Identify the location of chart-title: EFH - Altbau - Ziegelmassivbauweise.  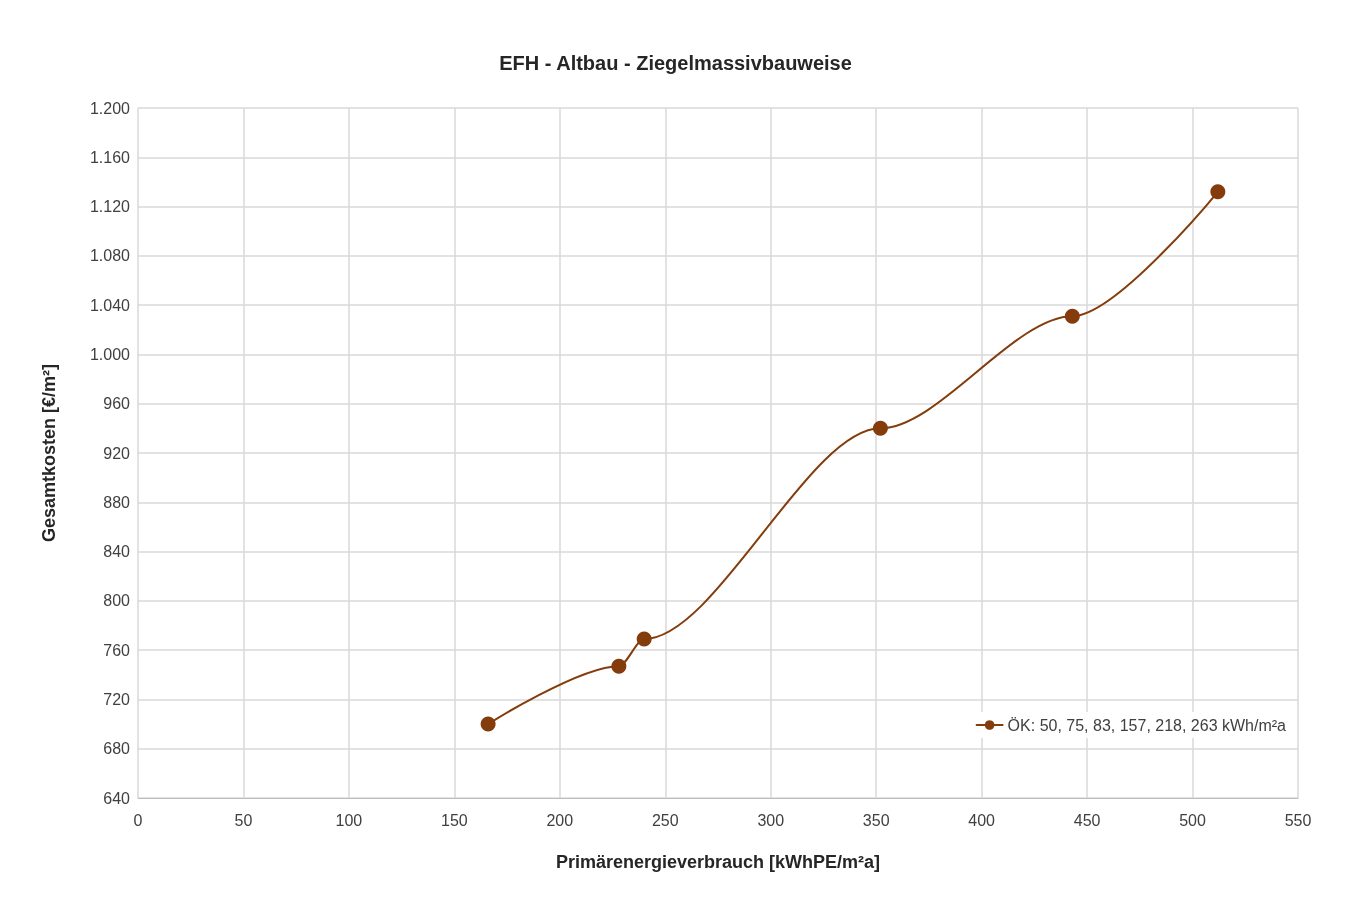
(675, 63).